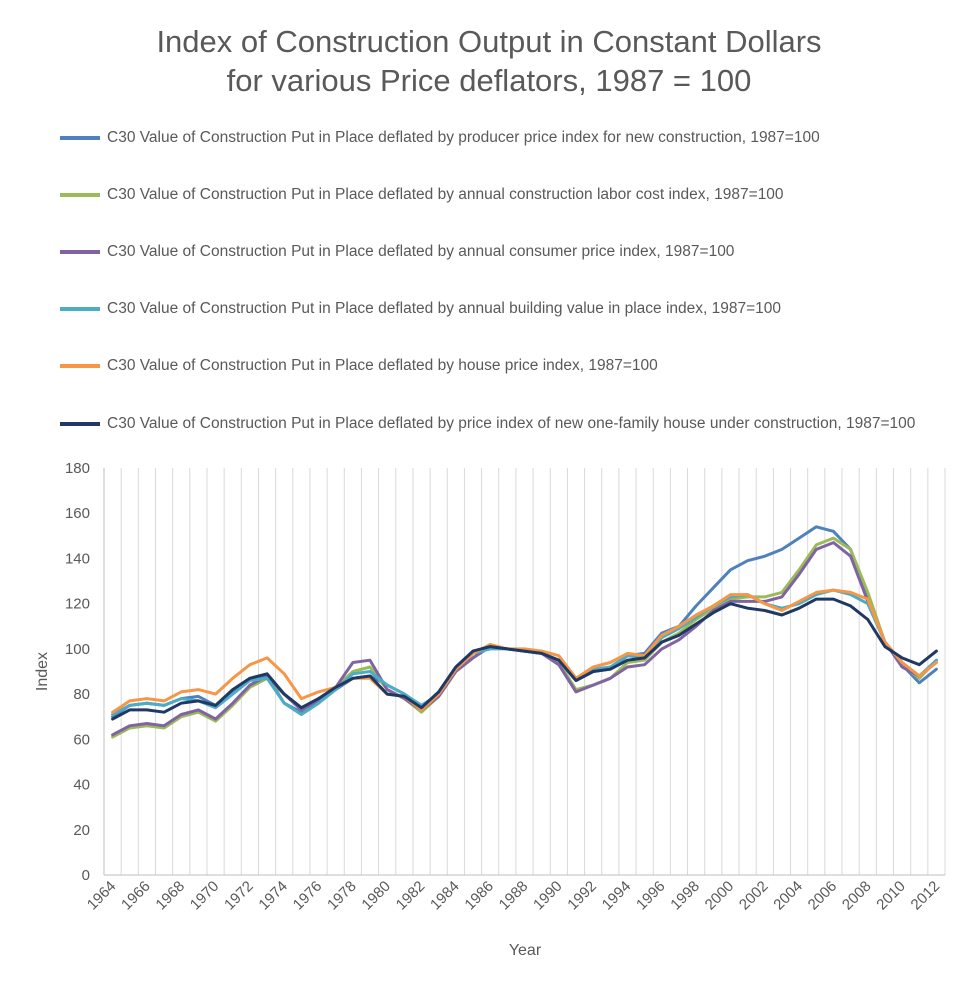  Describe the element at coordinates (582, 896) in the screenshot. I see `x-tick-label: 1992` at that location.